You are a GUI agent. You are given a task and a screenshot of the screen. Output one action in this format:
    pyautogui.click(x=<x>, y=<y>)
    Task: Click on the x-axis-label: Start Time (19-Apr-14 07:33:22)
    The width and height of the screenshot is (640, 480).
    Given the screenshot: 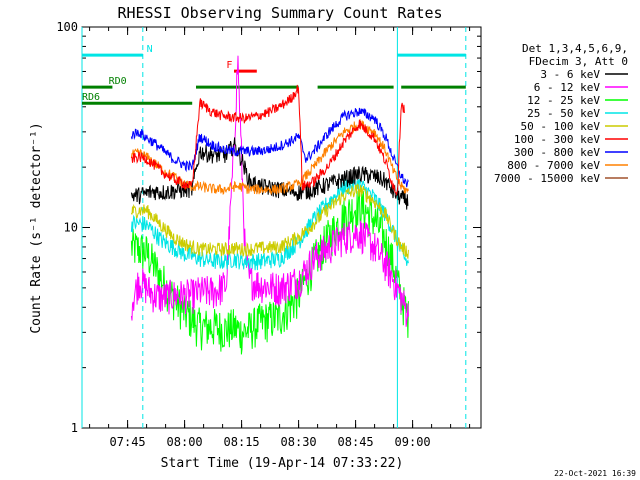 What is the action you would take?
    pyautogui.click(x=282, y=463)
    